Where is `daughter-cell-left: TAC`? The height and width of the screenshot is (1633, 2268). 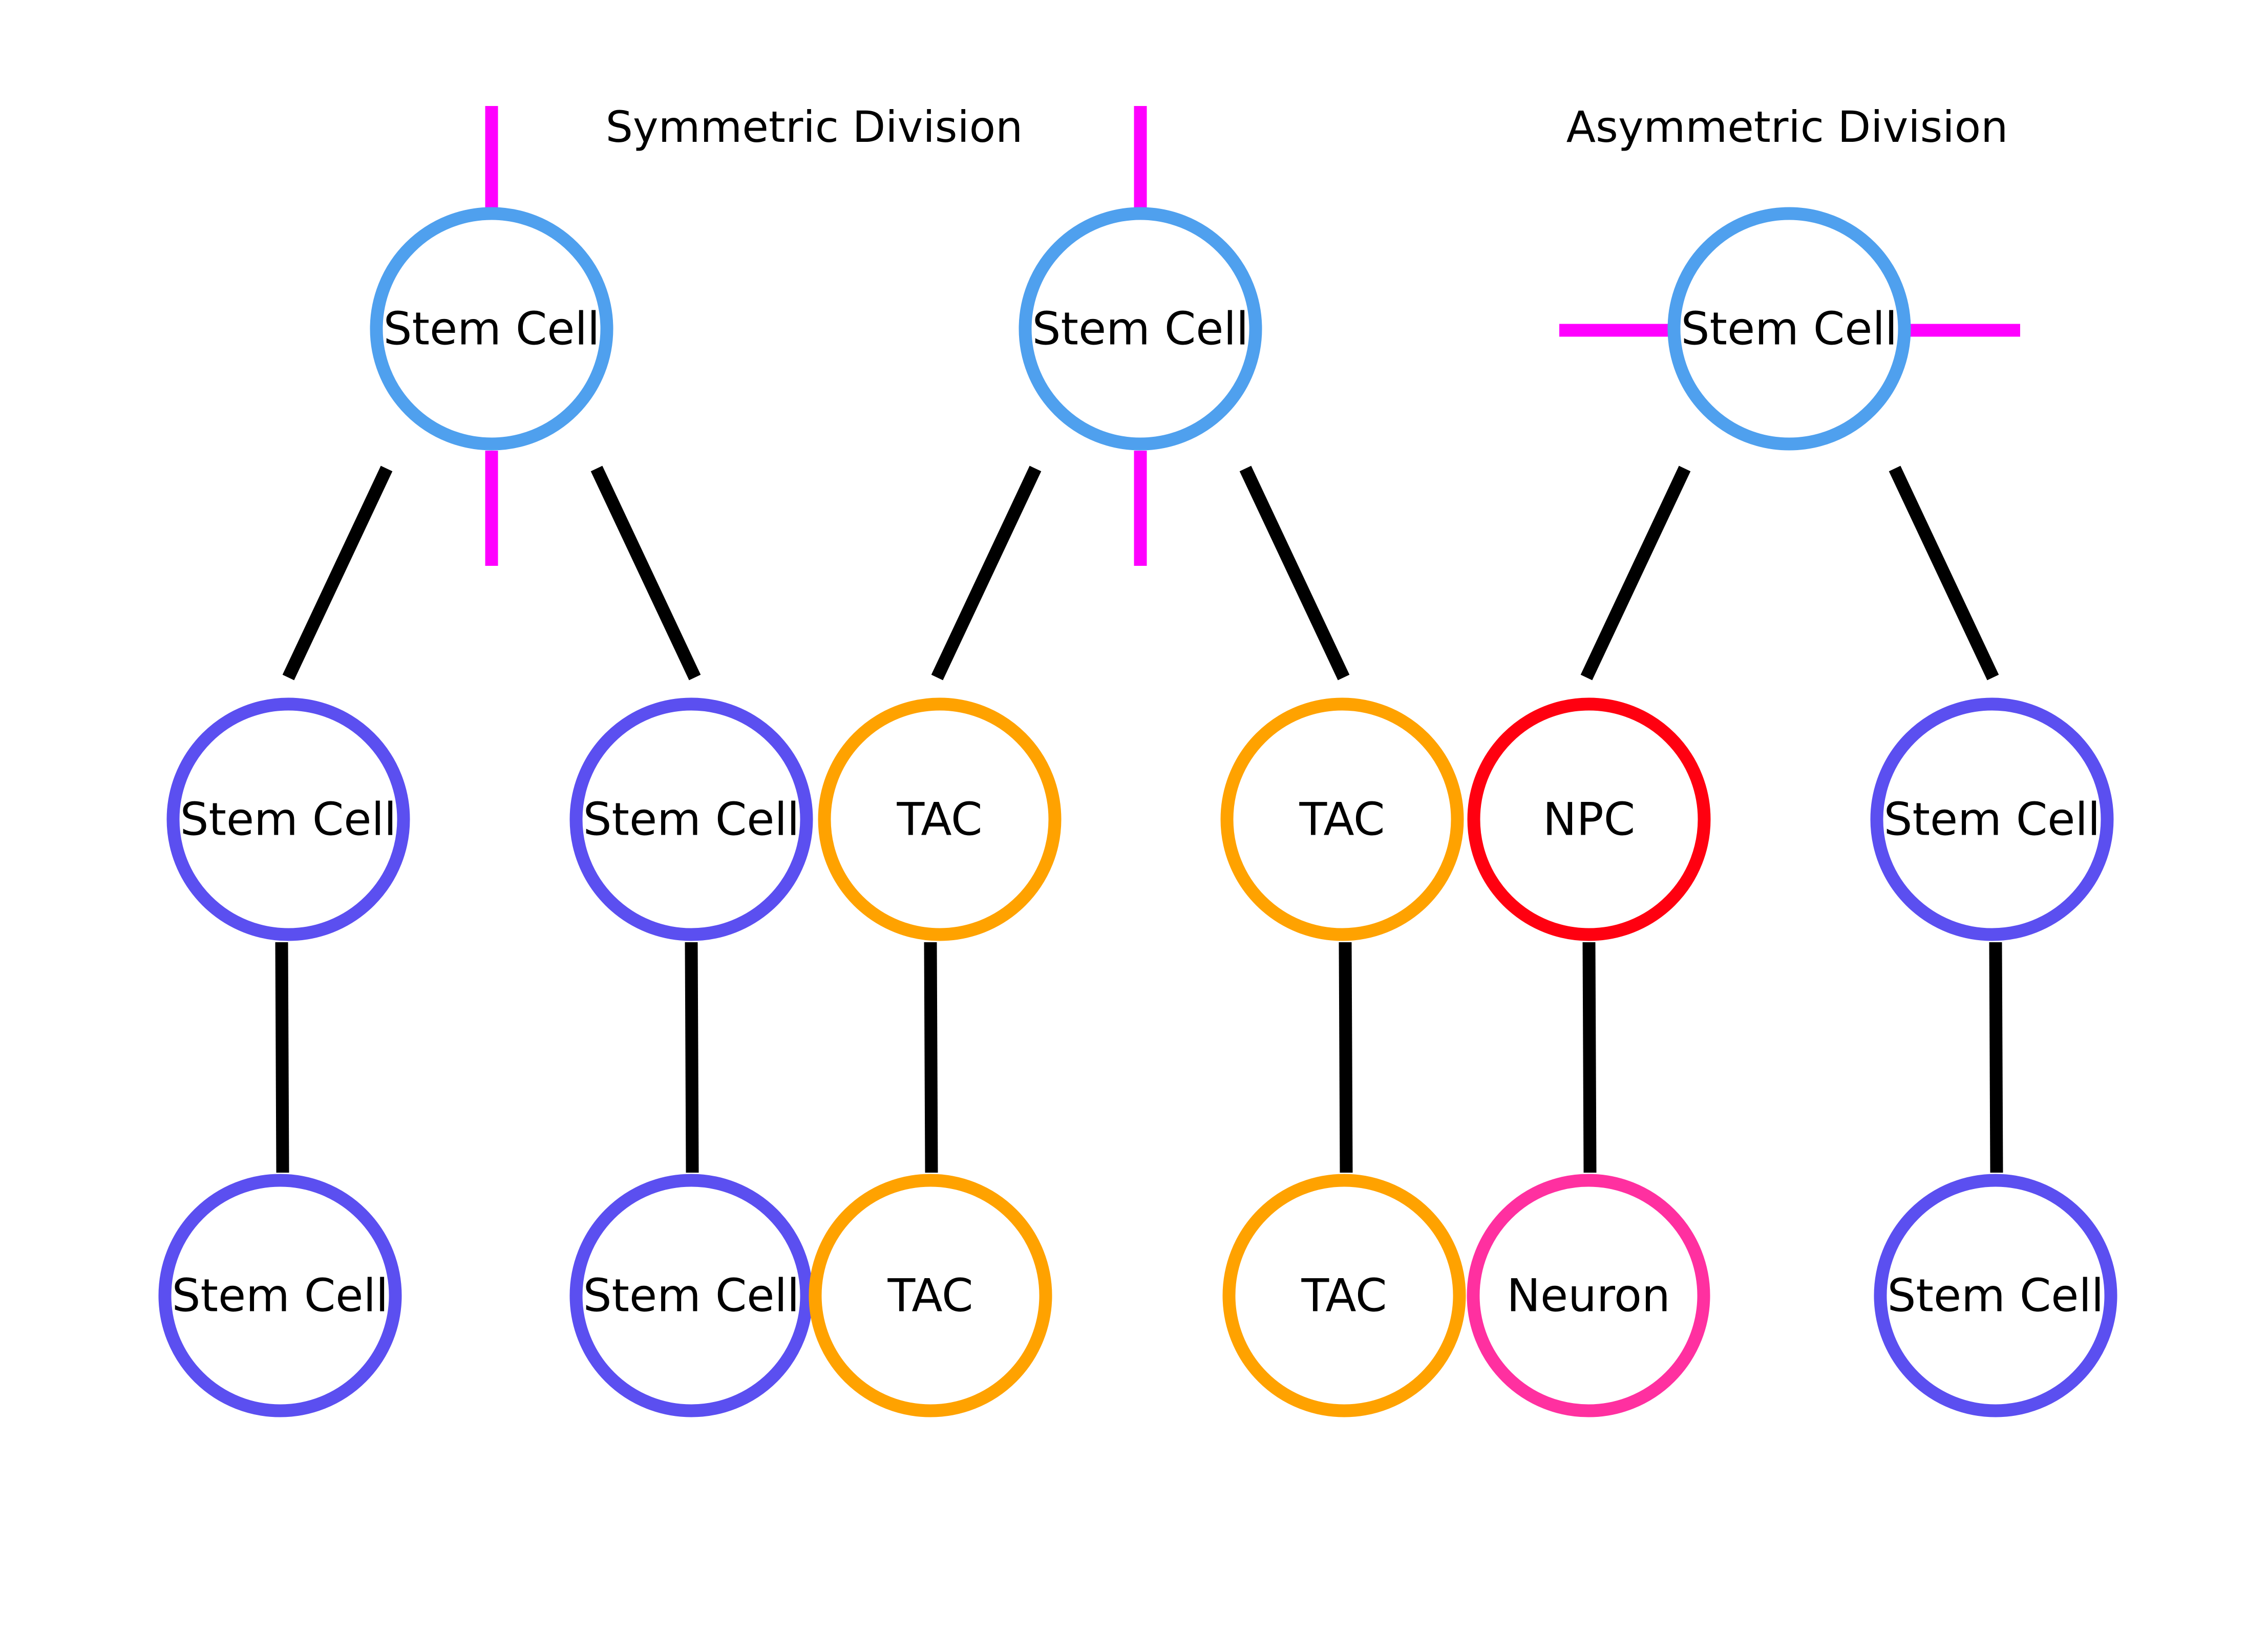
daughter-cell-left: TAC is located at coordinates (940, 819).